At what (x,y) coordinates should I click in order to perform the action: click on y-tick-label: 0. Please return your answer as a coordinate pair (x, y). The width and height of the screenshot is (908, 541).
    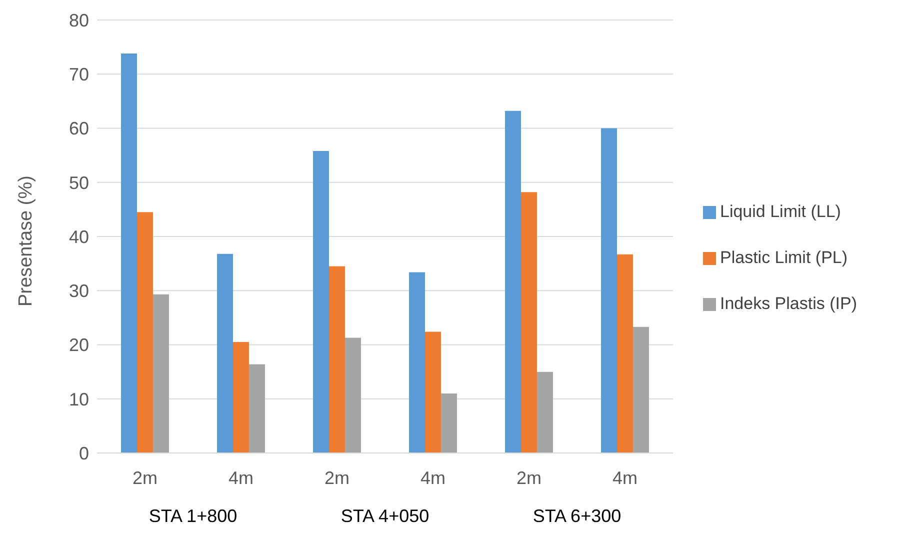
    Looking at the image, I should click on (83, 453).